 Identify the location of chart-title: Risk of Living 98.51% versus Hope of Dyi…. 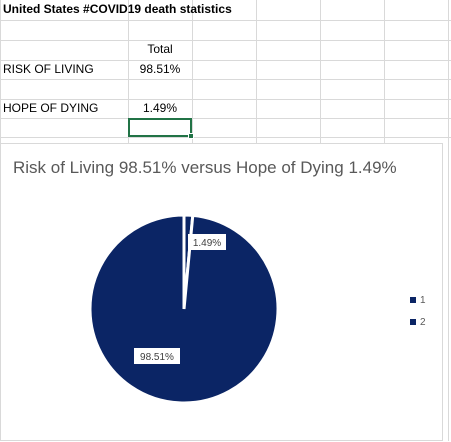
(205, 167).